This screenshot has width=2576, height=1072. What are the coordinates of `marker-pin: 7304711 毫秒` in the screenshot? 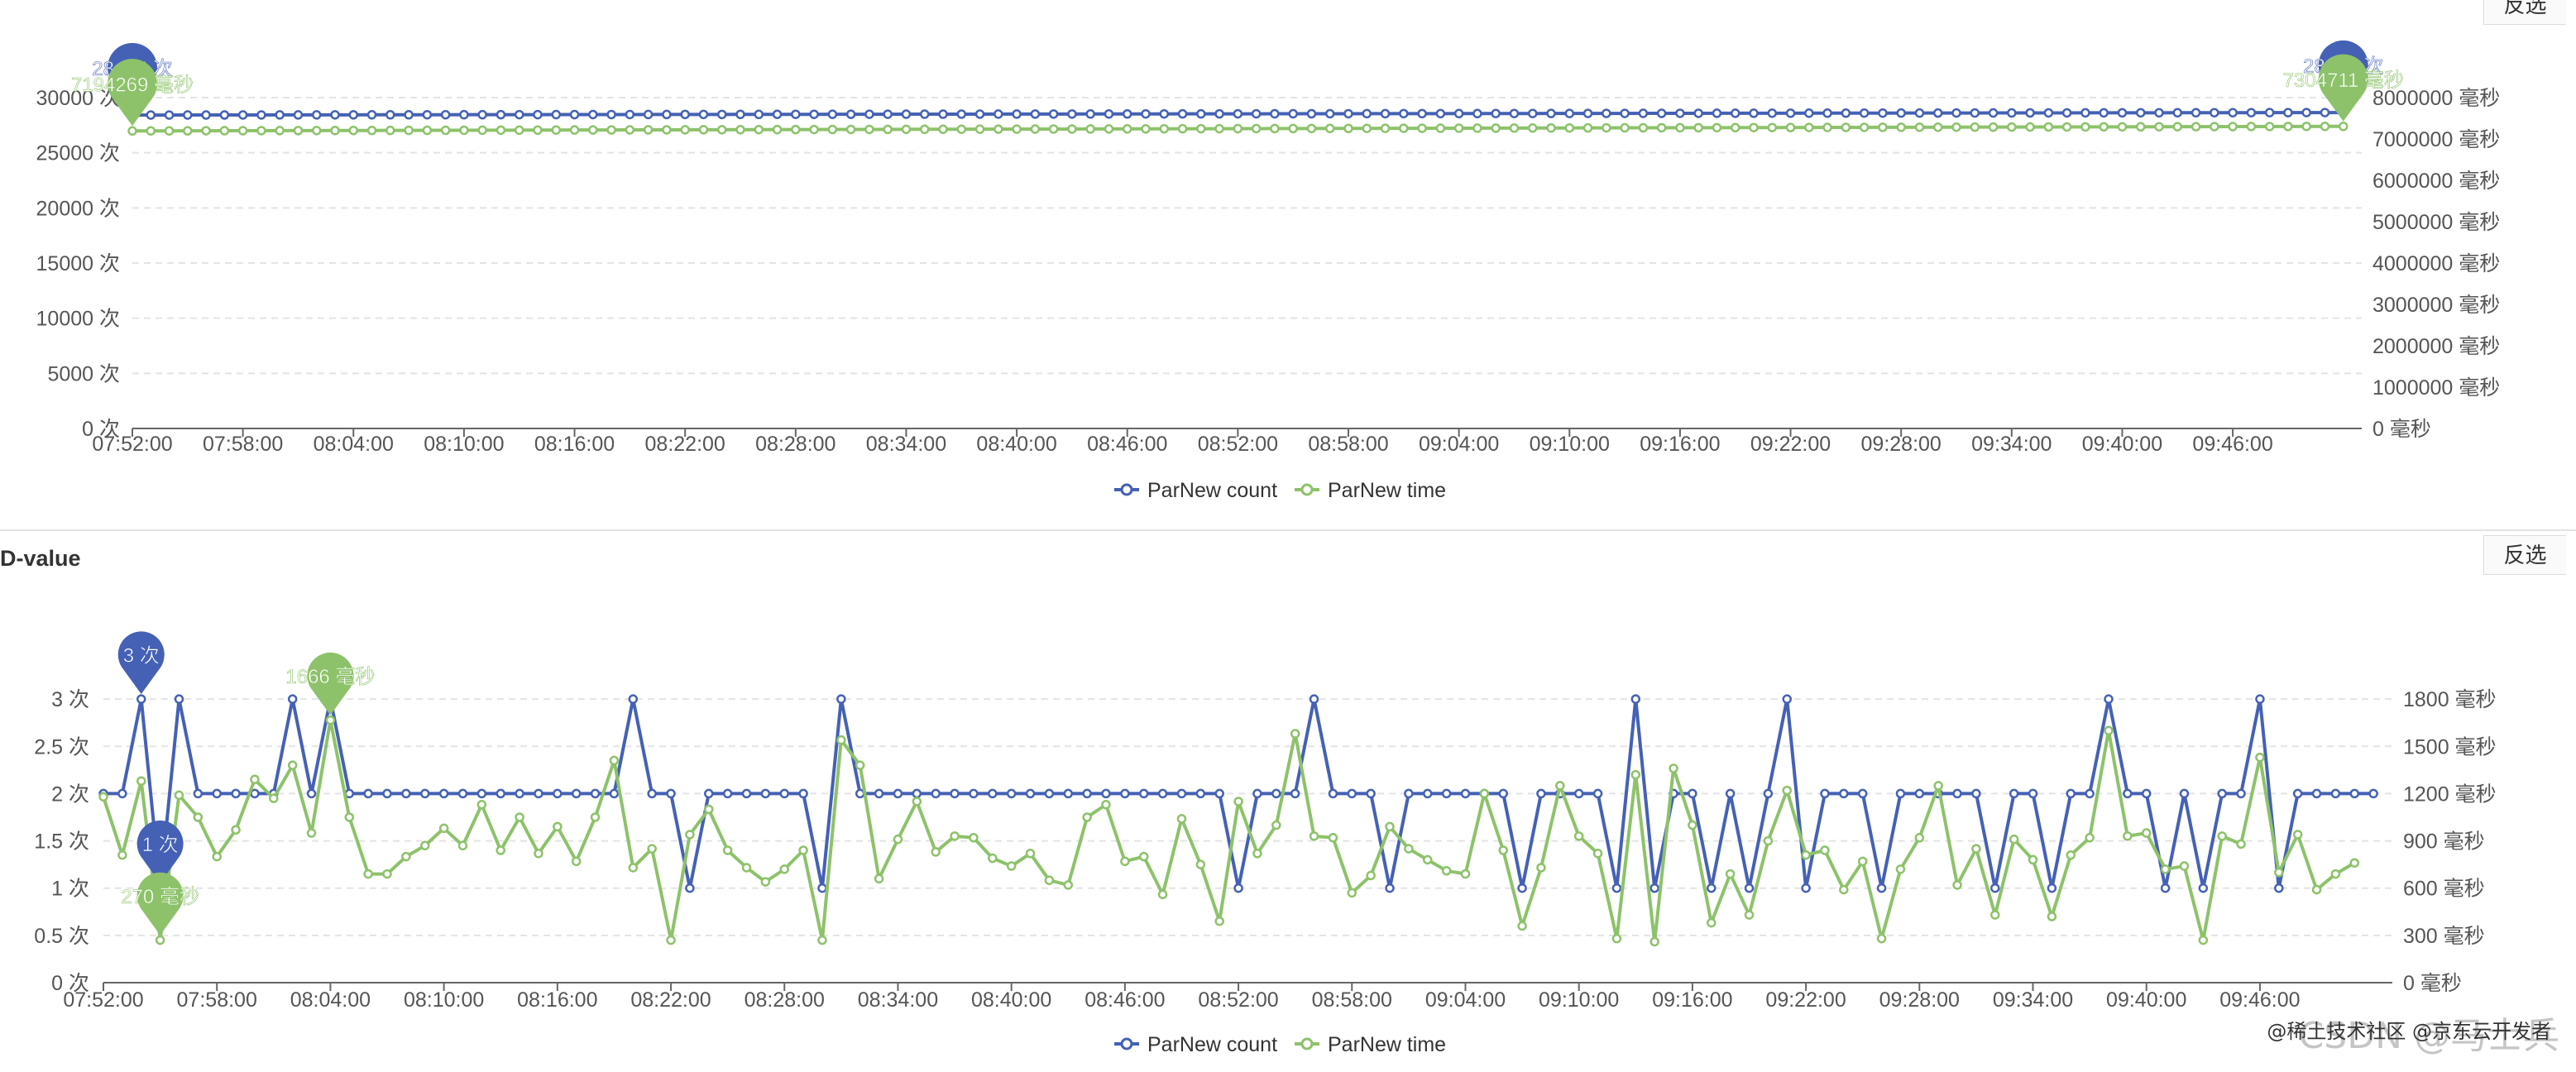 It's located at (2343, 88).